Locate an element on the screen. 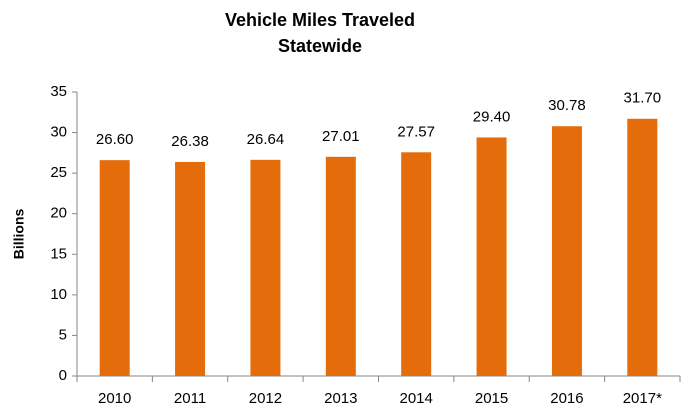 This screenshot has width=692, height=409. value-label: 26.64 is located at coordinates (266, 139).